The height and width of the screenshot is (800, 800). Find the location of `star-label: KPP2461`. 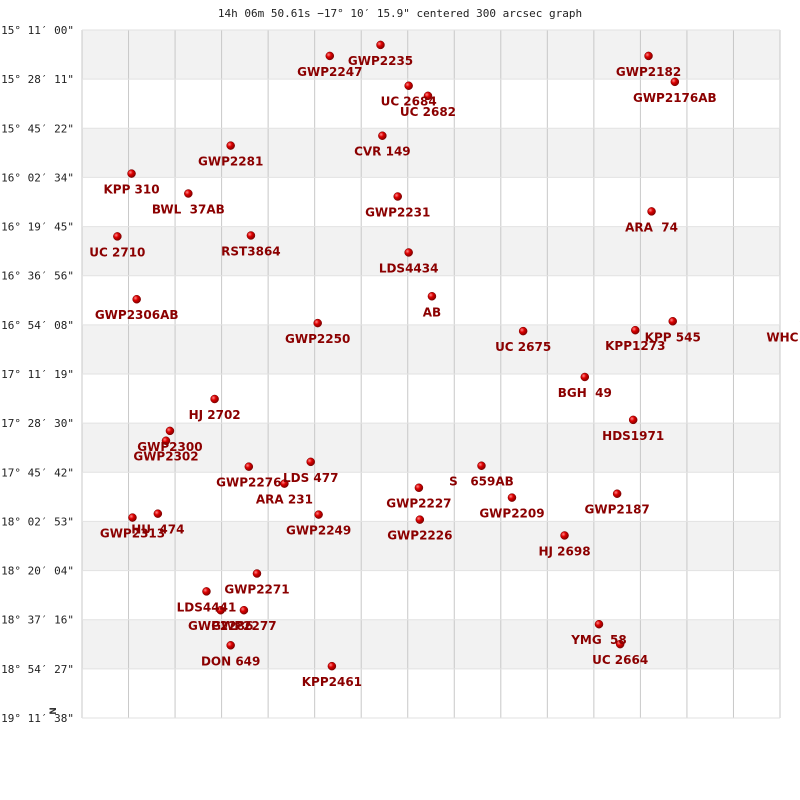

star-label: KPP2461 is located at coordinates (332, 682).